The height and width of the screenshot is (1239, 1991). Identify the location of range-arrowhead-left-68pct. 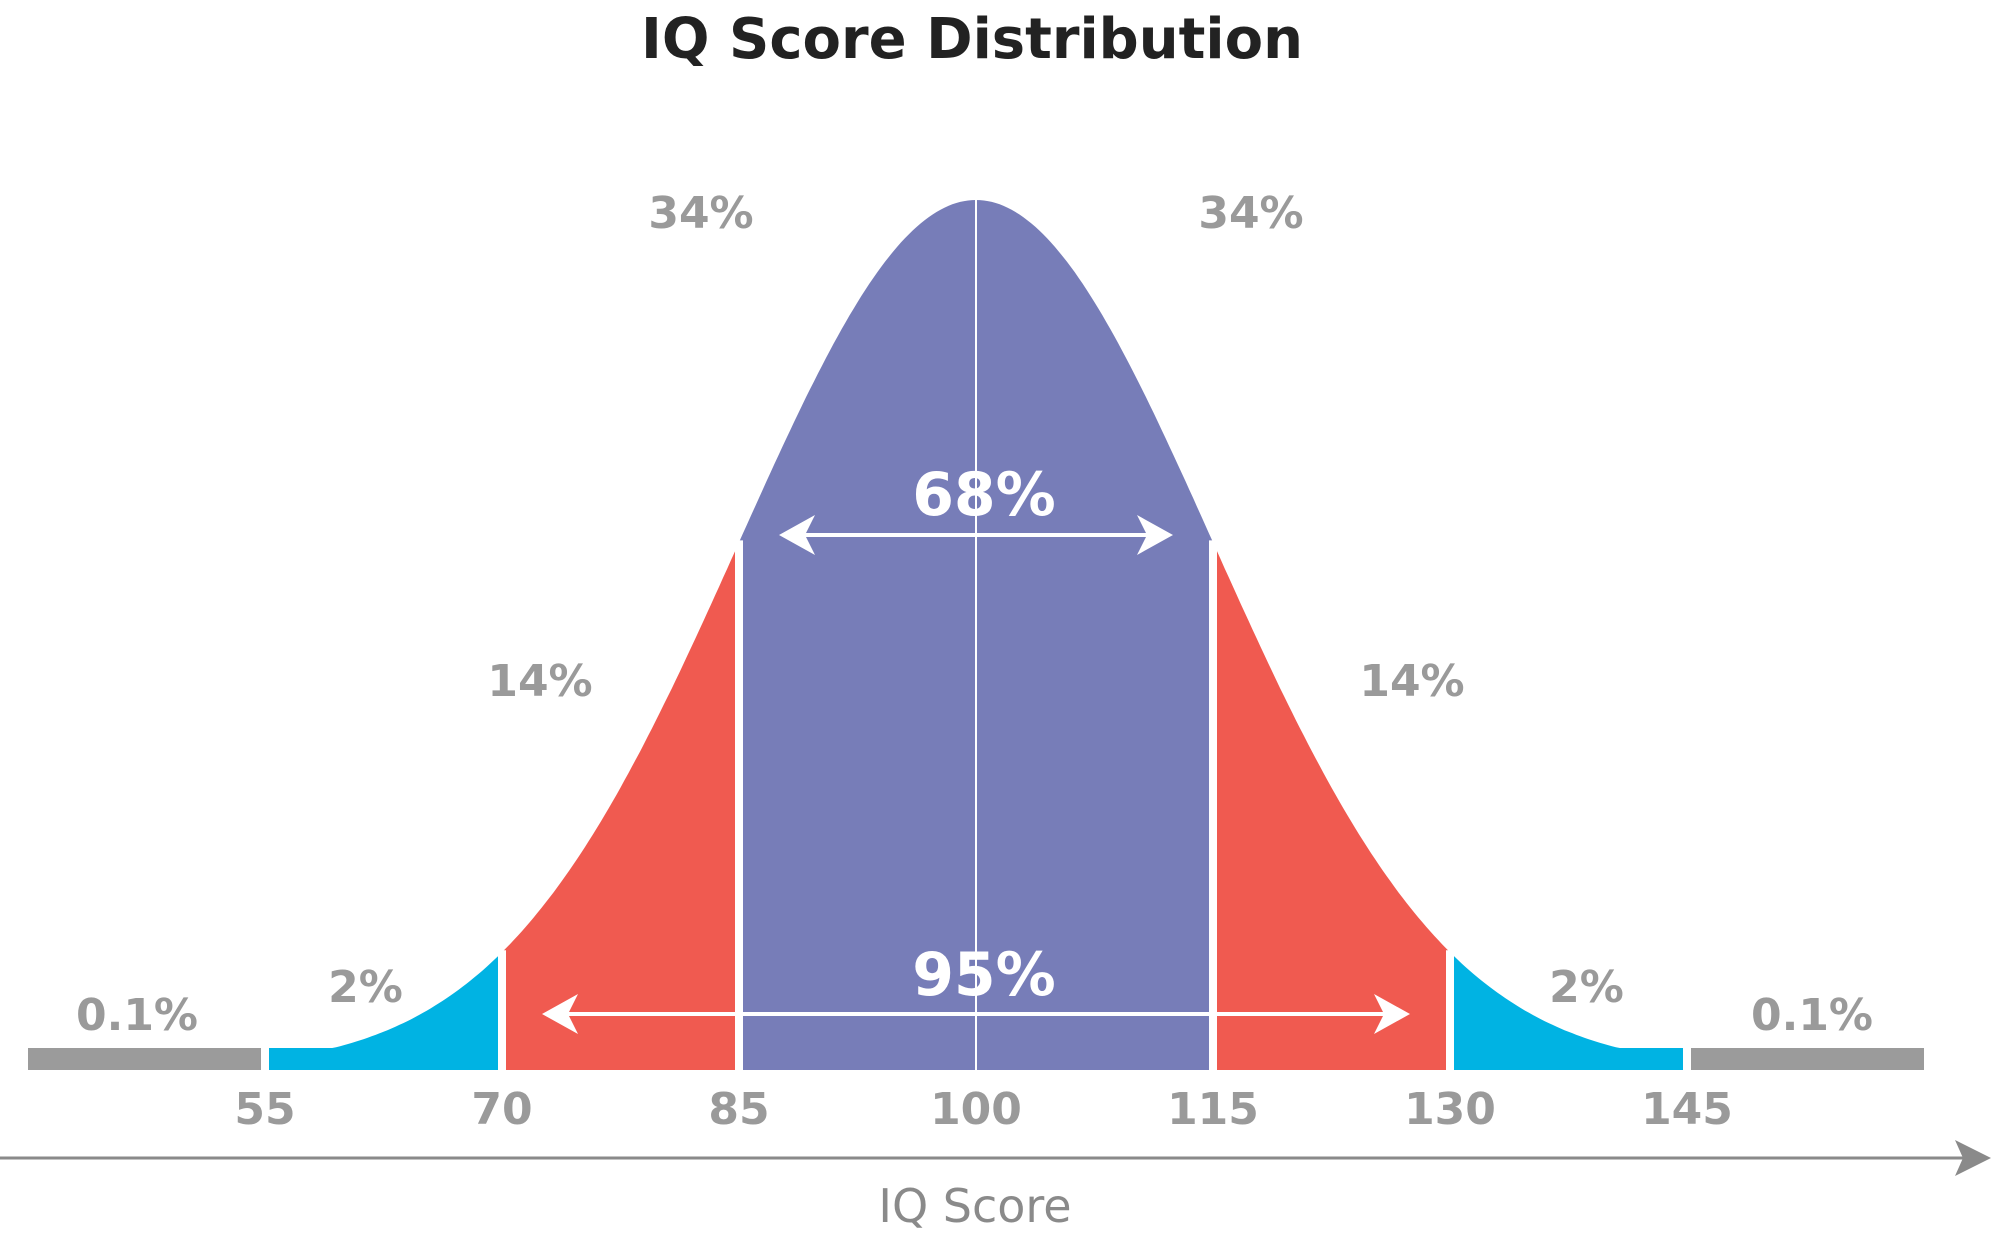
(797, 535).